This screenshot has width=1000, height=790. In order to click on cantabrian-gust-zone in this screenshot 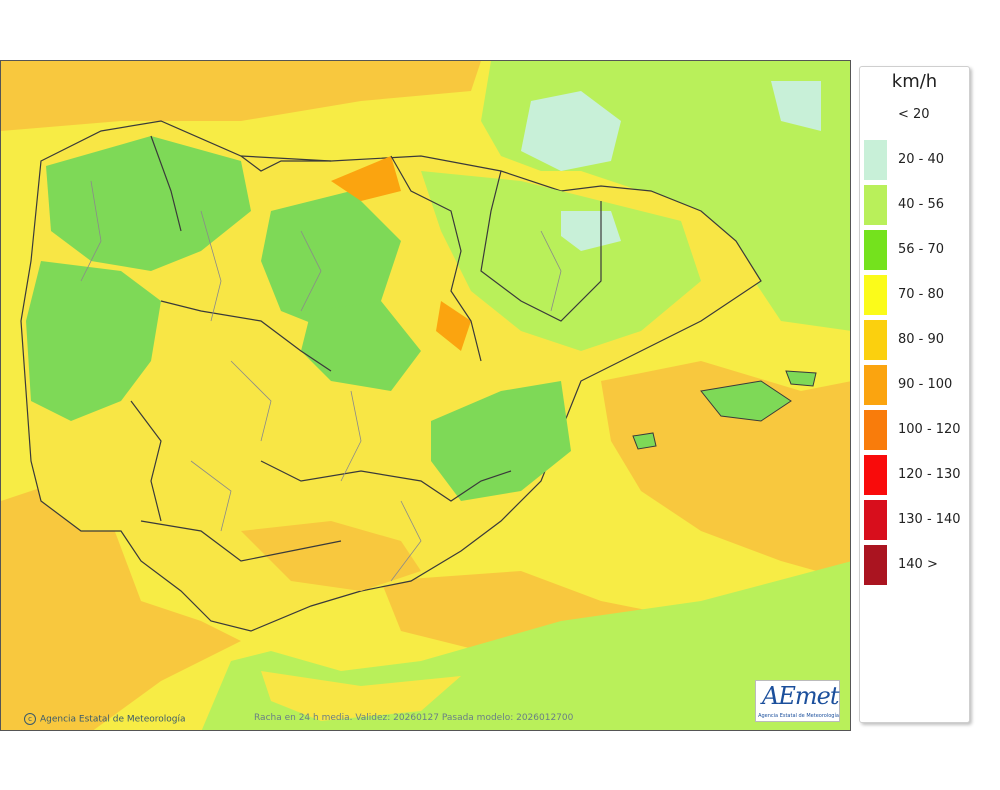, I will do `click(366, 178)`.